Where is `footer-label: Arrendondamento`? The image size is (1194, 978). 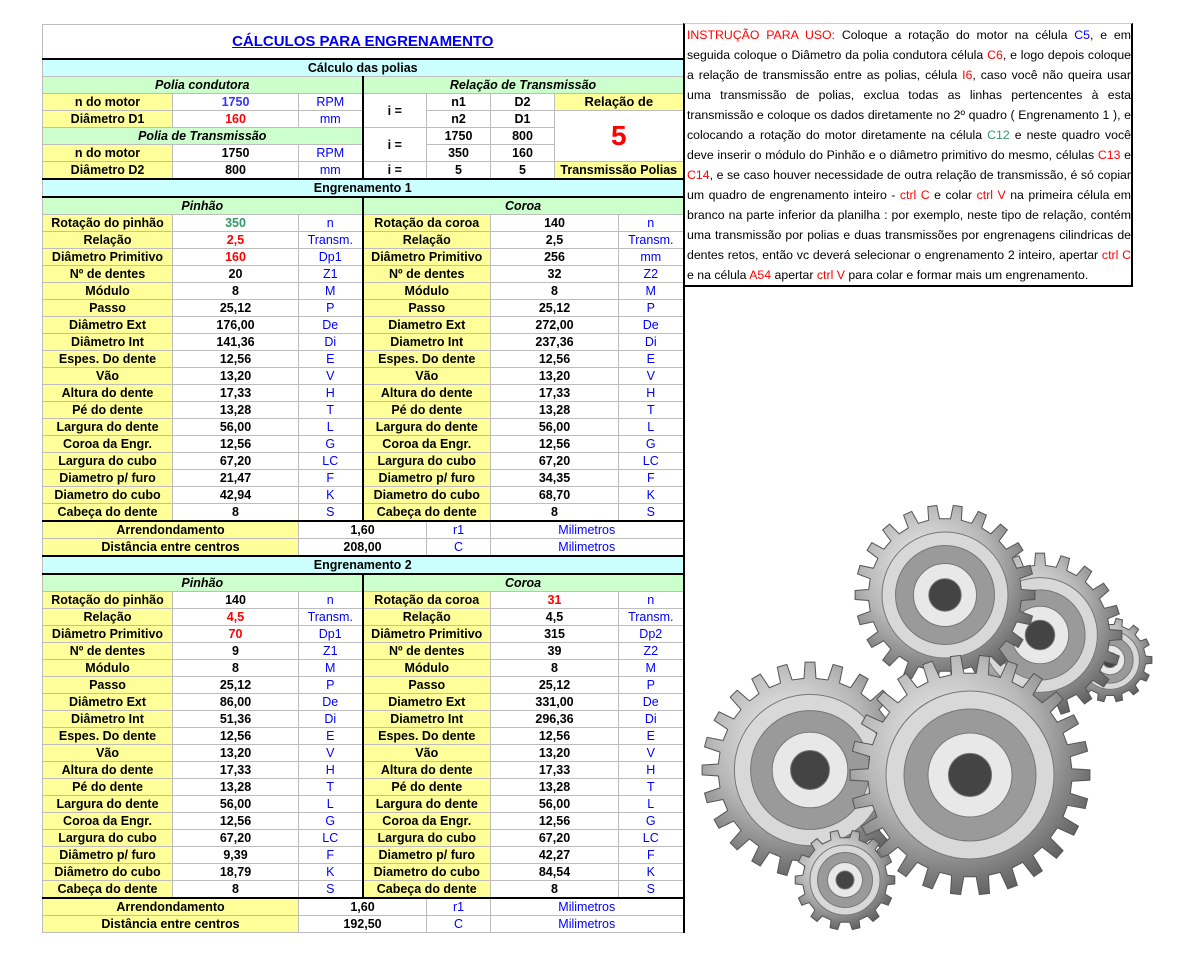 footer-label: Arrendondamento is located at coordinates (170, 529).